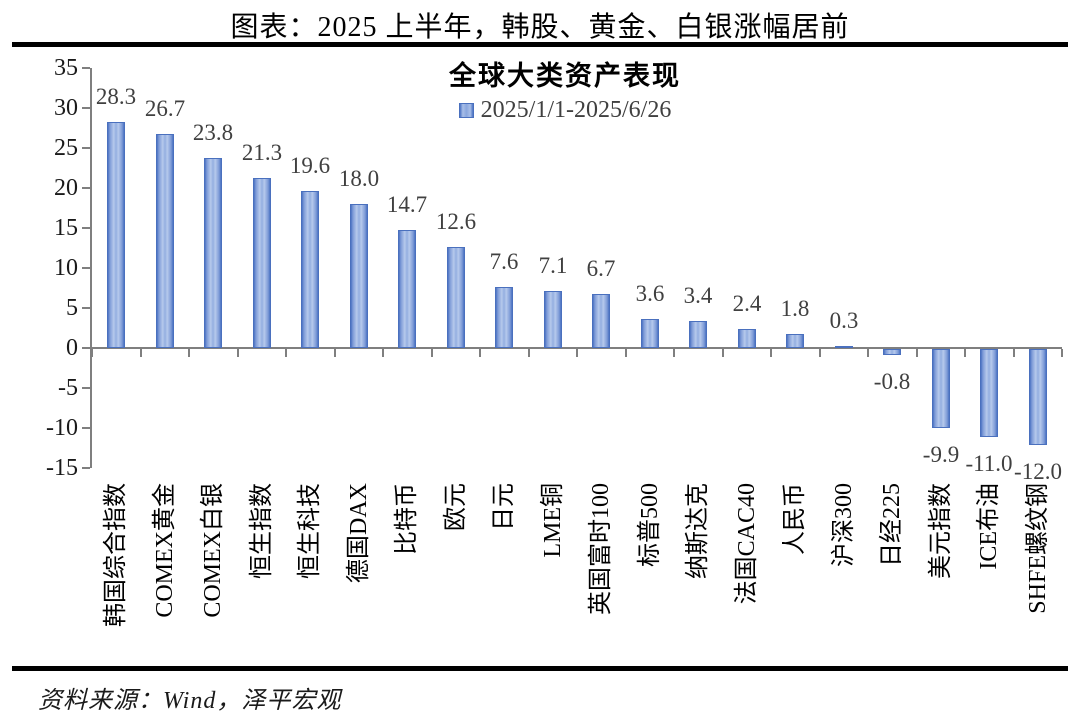 The width and height of the screenshot is (1080, 718). I want to click on value-label: 19.6, so click(310, 165).